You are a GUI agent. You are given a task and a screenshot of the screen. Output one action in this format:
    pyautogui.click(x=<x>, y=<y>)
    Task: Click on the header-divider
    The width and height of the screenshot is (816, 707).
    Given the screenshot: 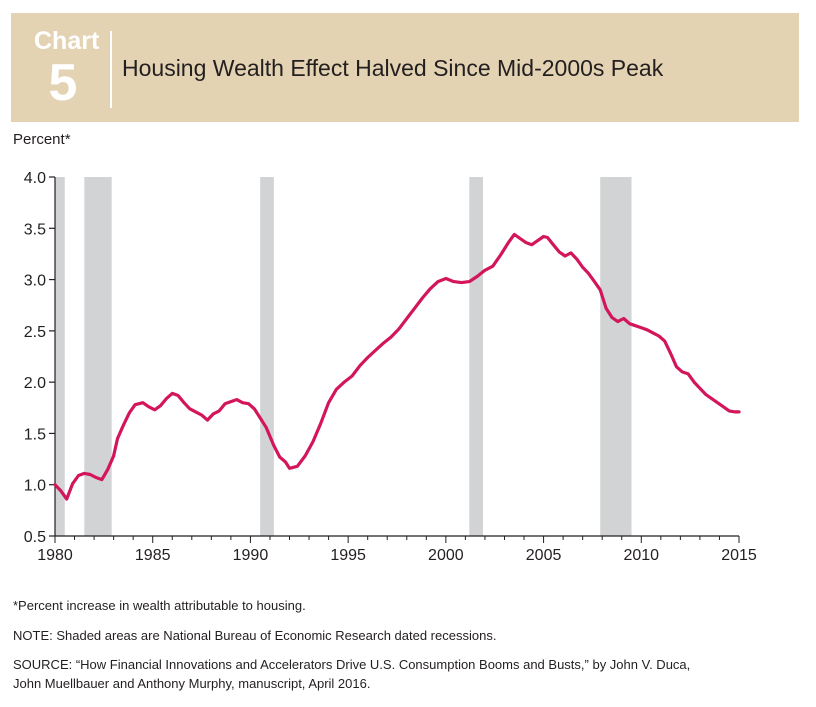 What is the action you would take?
    pyautogui.click(x=111, y=69)
    